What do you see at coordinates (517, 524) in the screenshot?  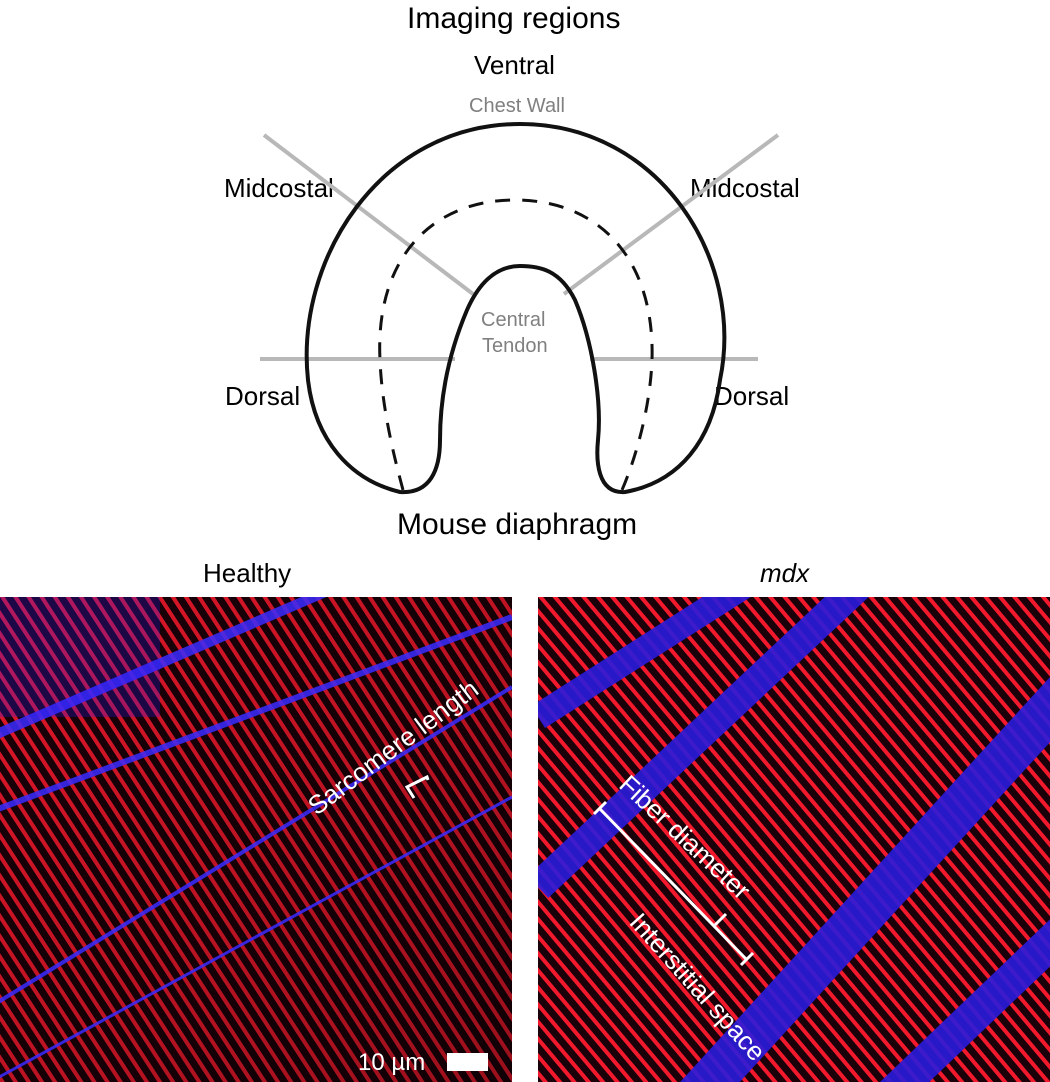 I see `diagram-caption: Mouse diaphragm` at bounding box center [517, 524].